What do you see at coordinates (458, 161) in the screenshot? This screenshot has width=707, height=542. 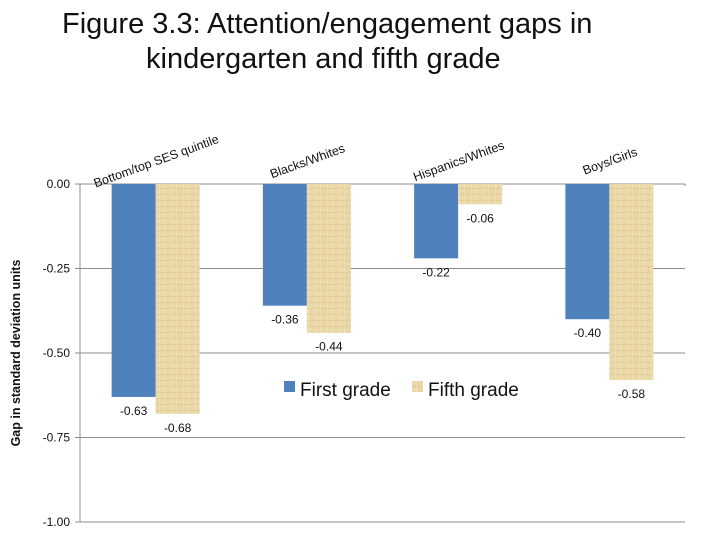 I see `category-label: Hispanics/Whites` at bounding box center [458, 161].